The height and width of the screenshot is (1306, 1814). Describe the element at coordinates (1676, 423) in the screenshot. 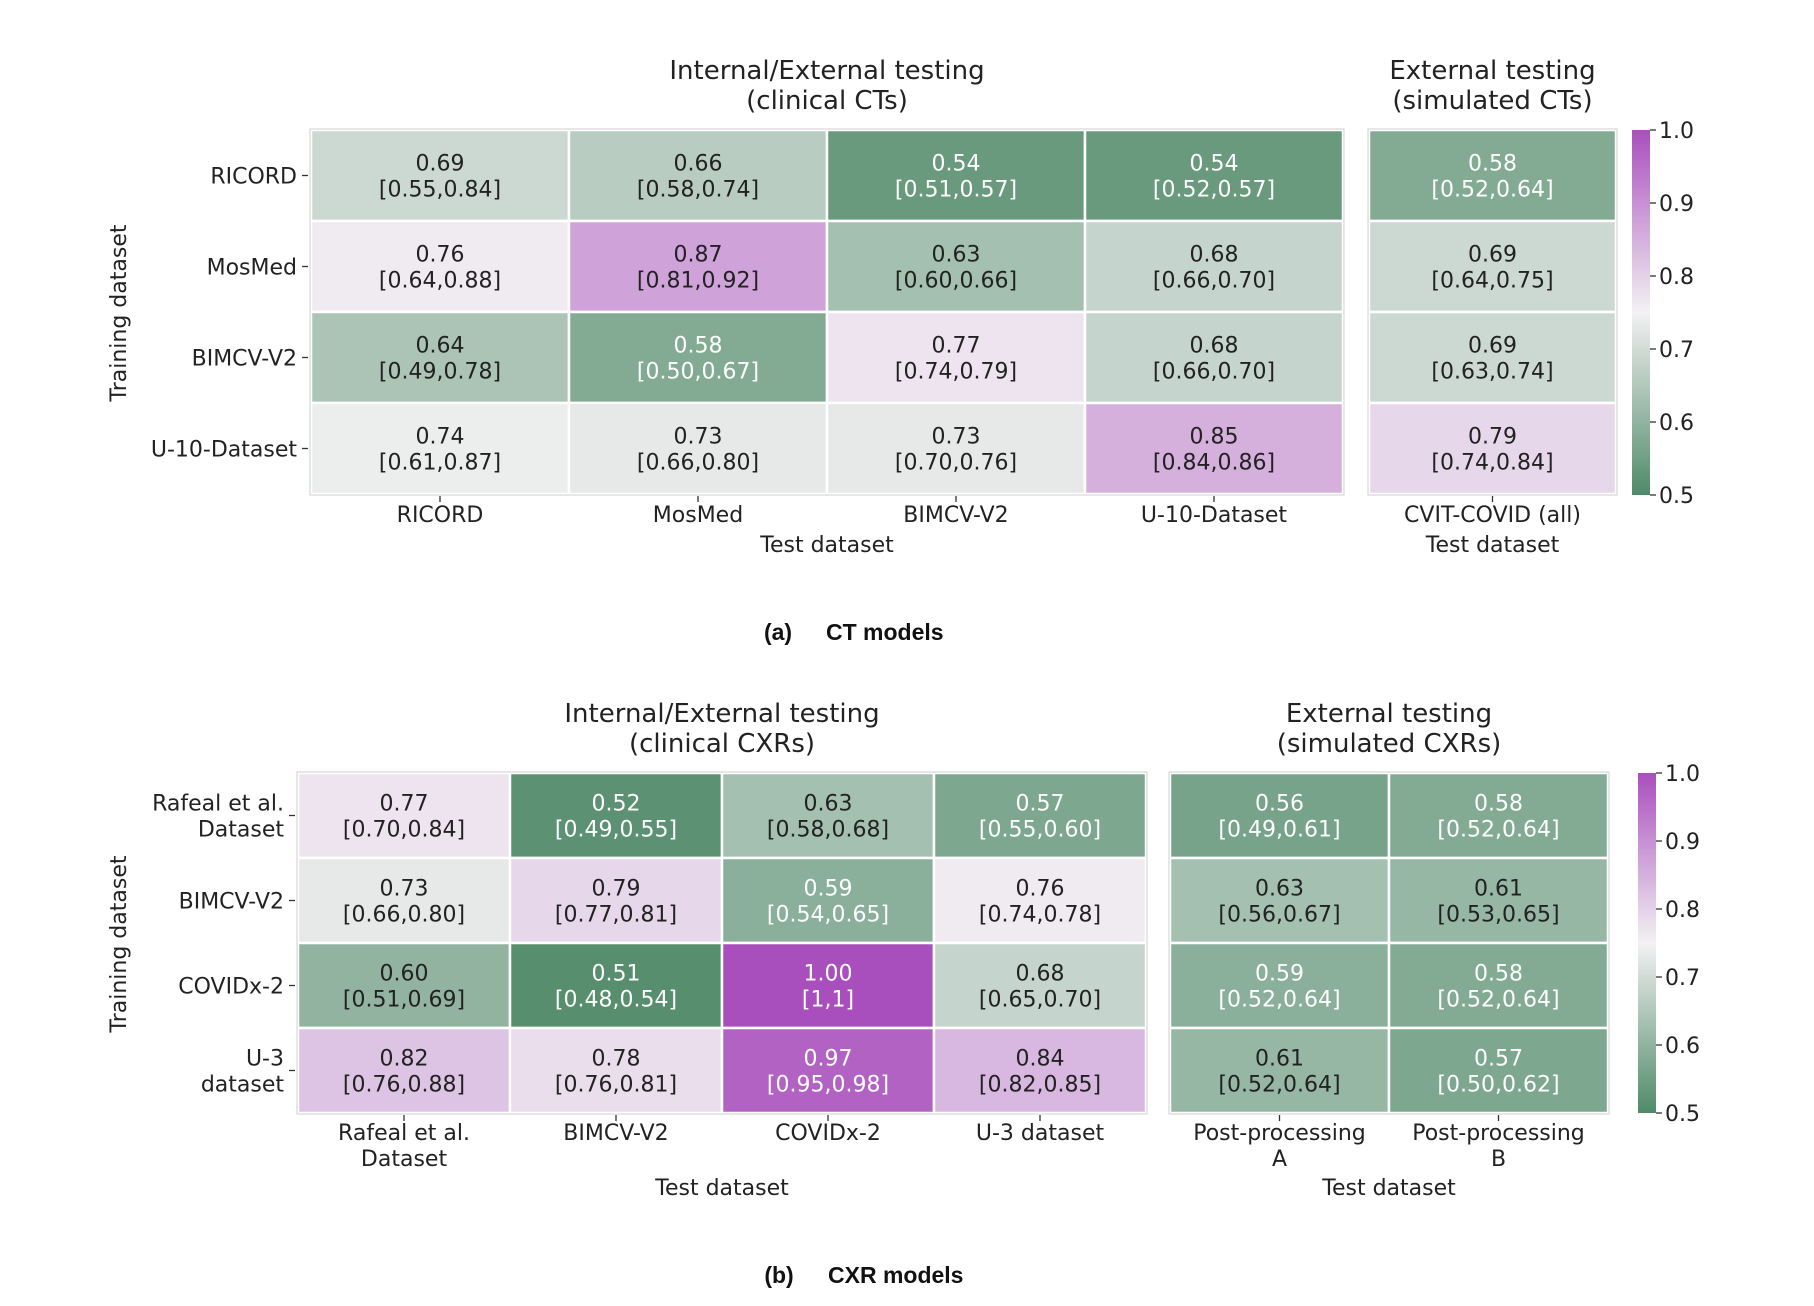

I see `colorbar-tick-label: 0.6` at that location.